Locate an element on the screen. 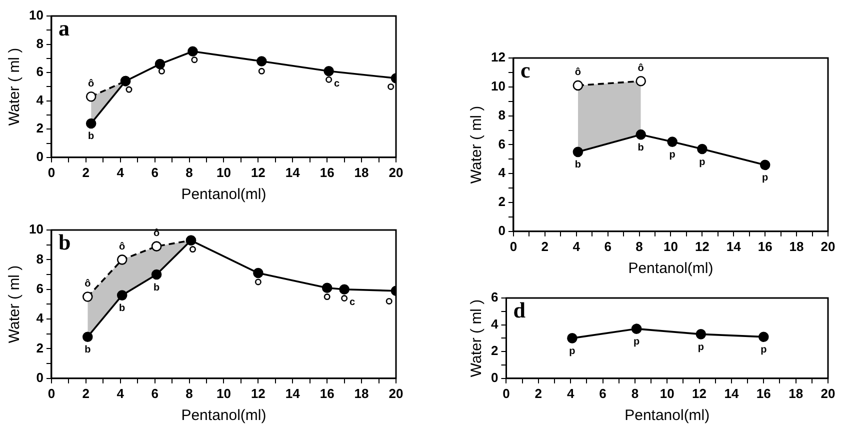 The image size is (845, 431). chart-title: c is located at coordinates (525, 70).